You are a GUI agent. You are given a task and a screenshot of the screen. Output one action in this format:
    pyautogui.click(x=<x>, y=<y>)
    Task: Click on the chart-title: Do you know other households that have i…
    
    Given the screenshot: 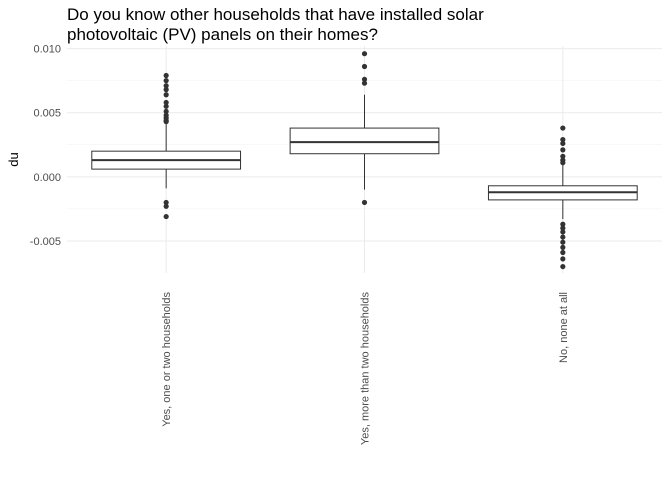 What is the action you would take?
    pyautogui.click(x=275, y=24)
    